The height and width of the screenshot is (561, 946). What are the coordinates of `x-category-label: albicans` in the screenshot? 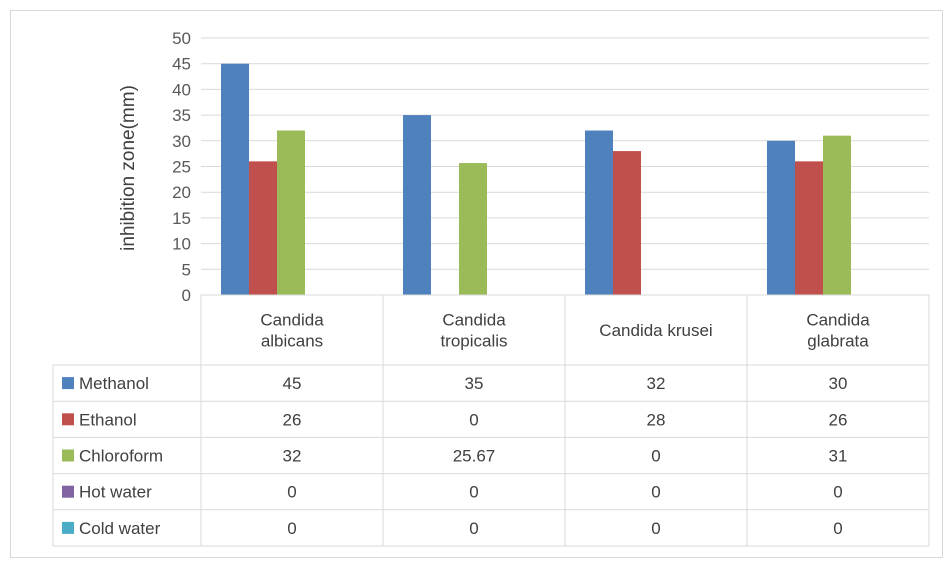 It's located at (292, 341).